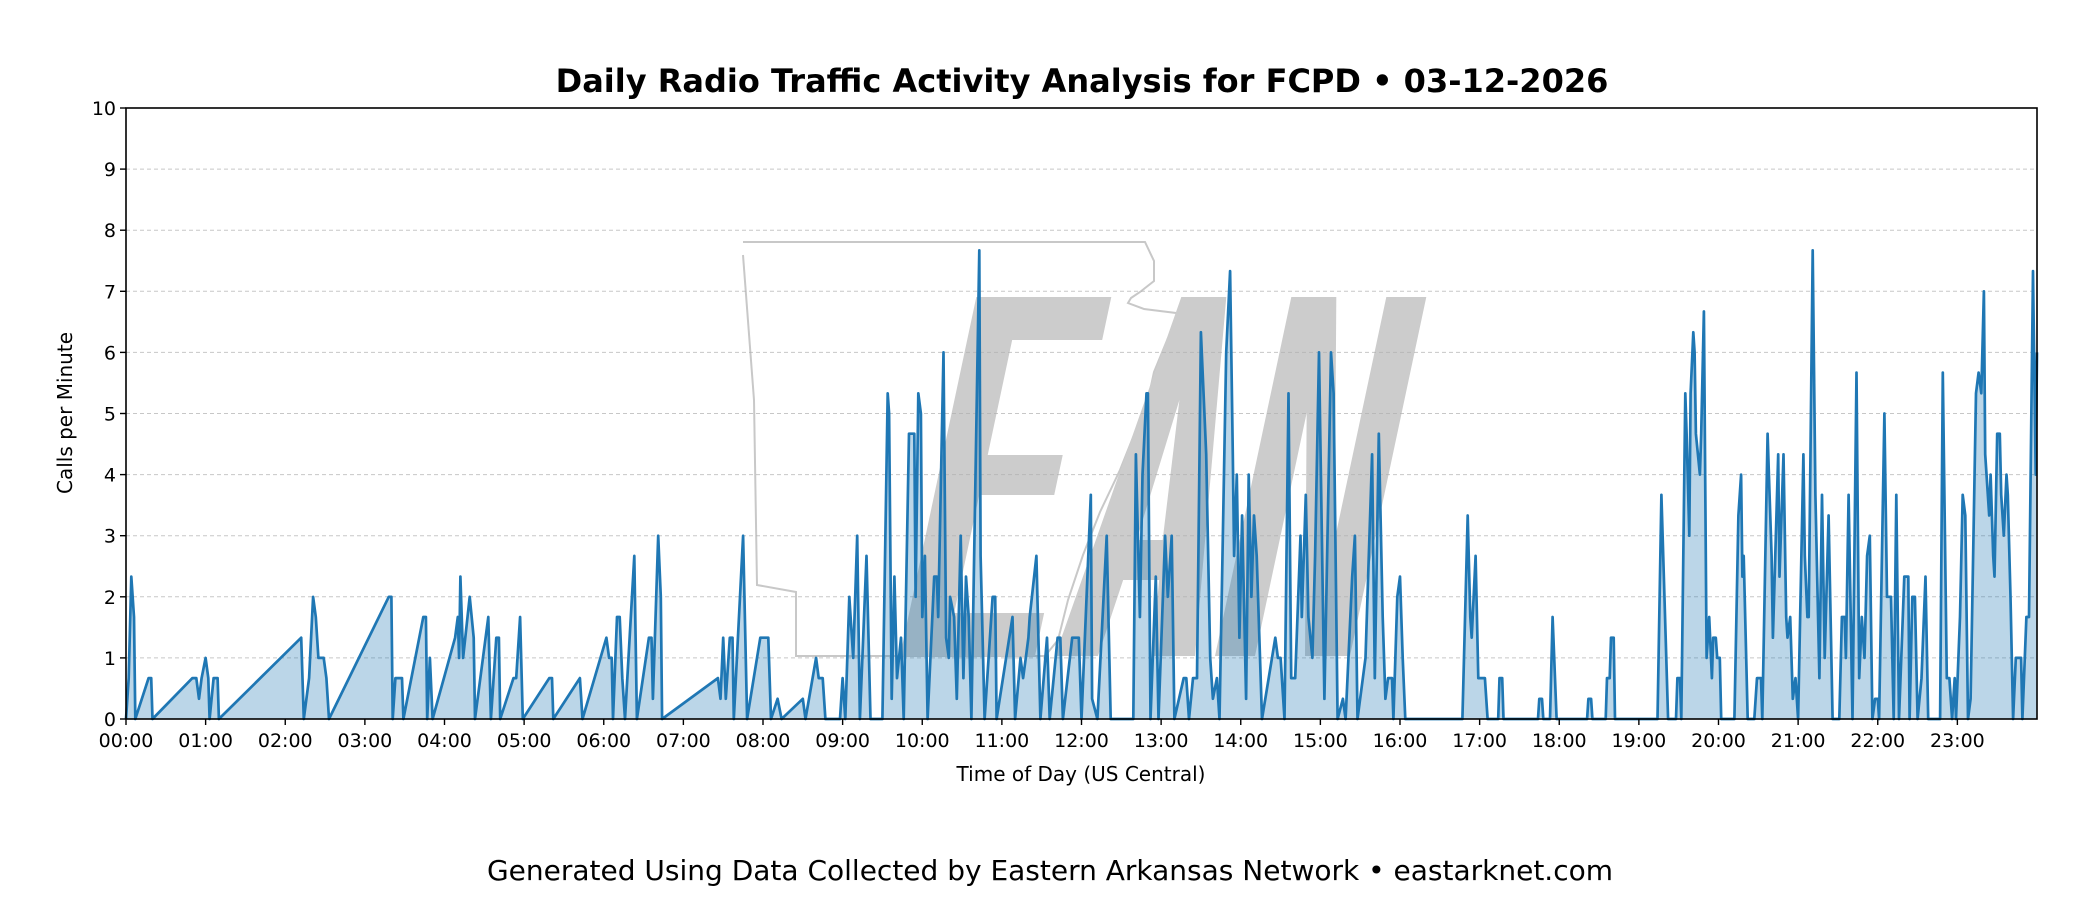 The width and height of the screenshot is (2100, 900). Describe the element at coordinates (922, 741) in the screenshot. I see `x-tick-label: 10:00` at that location.